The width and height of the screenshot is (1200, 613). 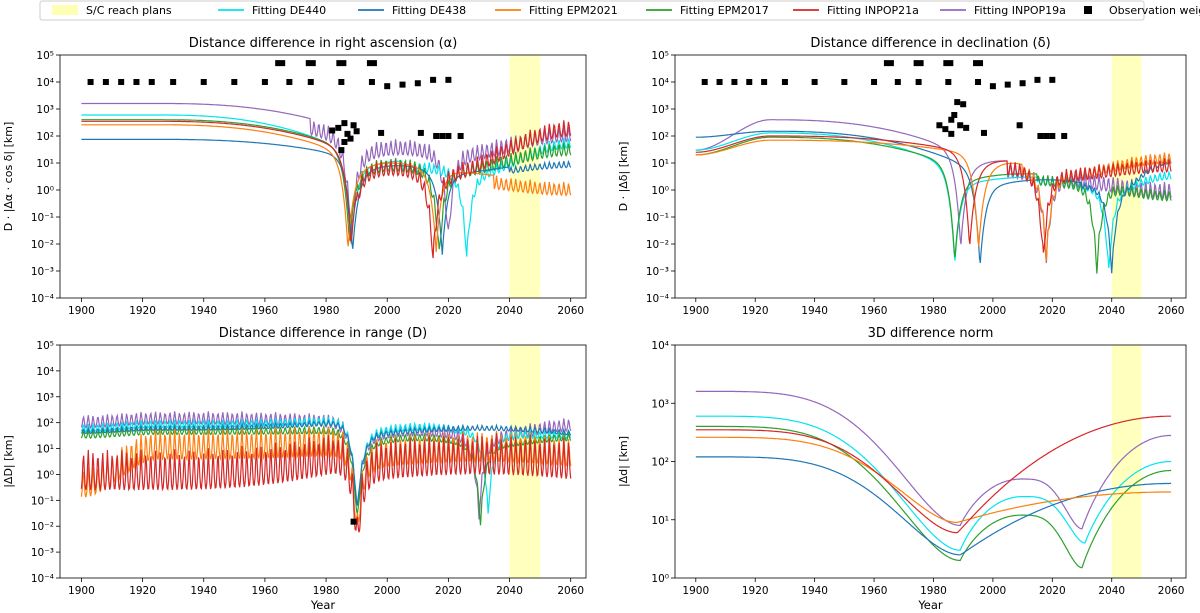 What do you see at coordinates (930, 605) in the screenshot?
I see `x-axis-label: Year` at bounding box center [930, 605].